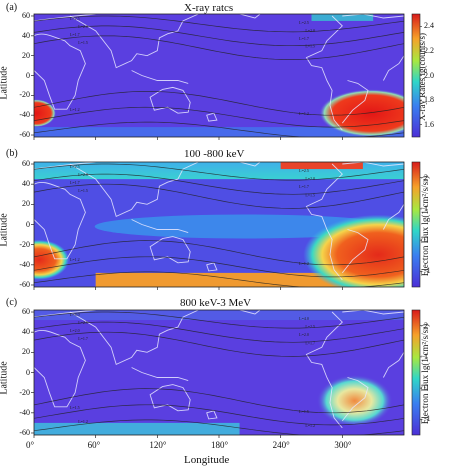 The height and width of the screenshot is (469, 452). Describe the element at coordinates (342, 17) in the screenshot. I see `northern-zone` at that location.